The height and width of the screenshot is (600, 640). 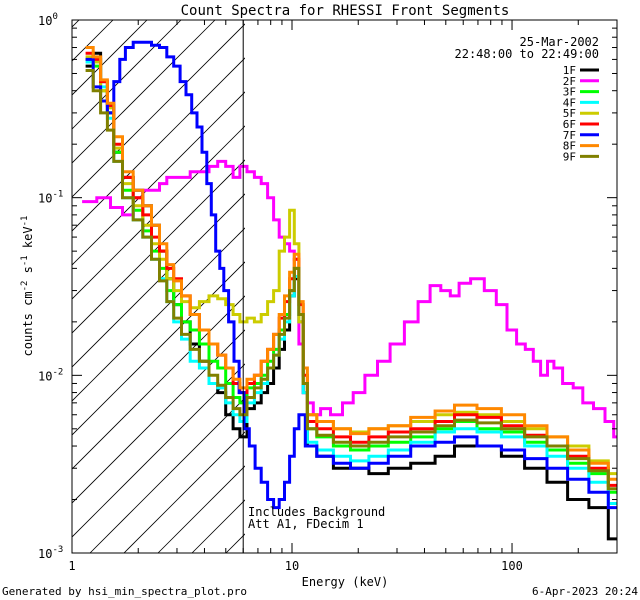 What do you see at coordinates (569, 81) in the screenshot?
I see `legend-label-2f: 2F` at bounding box center [569, 81].